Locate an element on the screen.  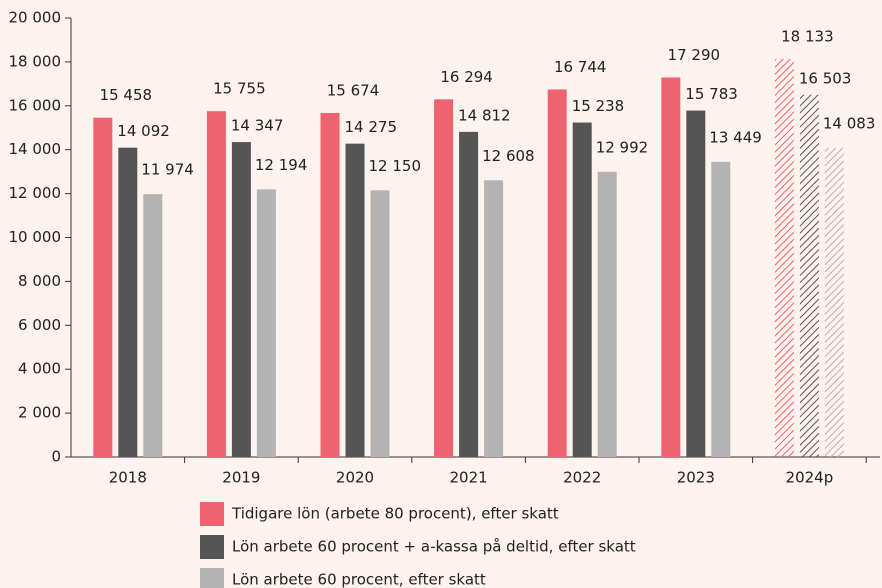
data-label: 12 150 is located at coordinates (395, 166).